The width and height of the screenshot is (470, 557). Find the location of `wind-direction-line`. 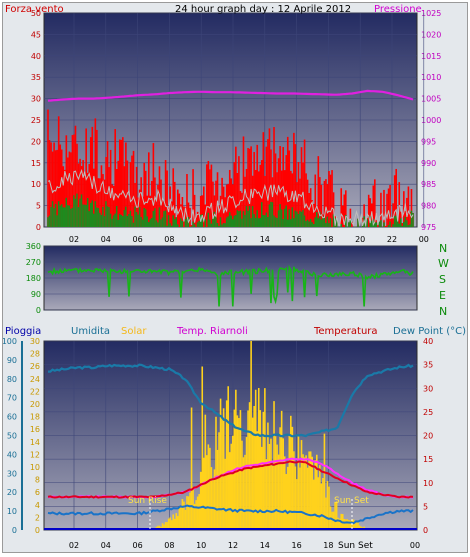

wind-direction-line is located at coordinates (230, 285).